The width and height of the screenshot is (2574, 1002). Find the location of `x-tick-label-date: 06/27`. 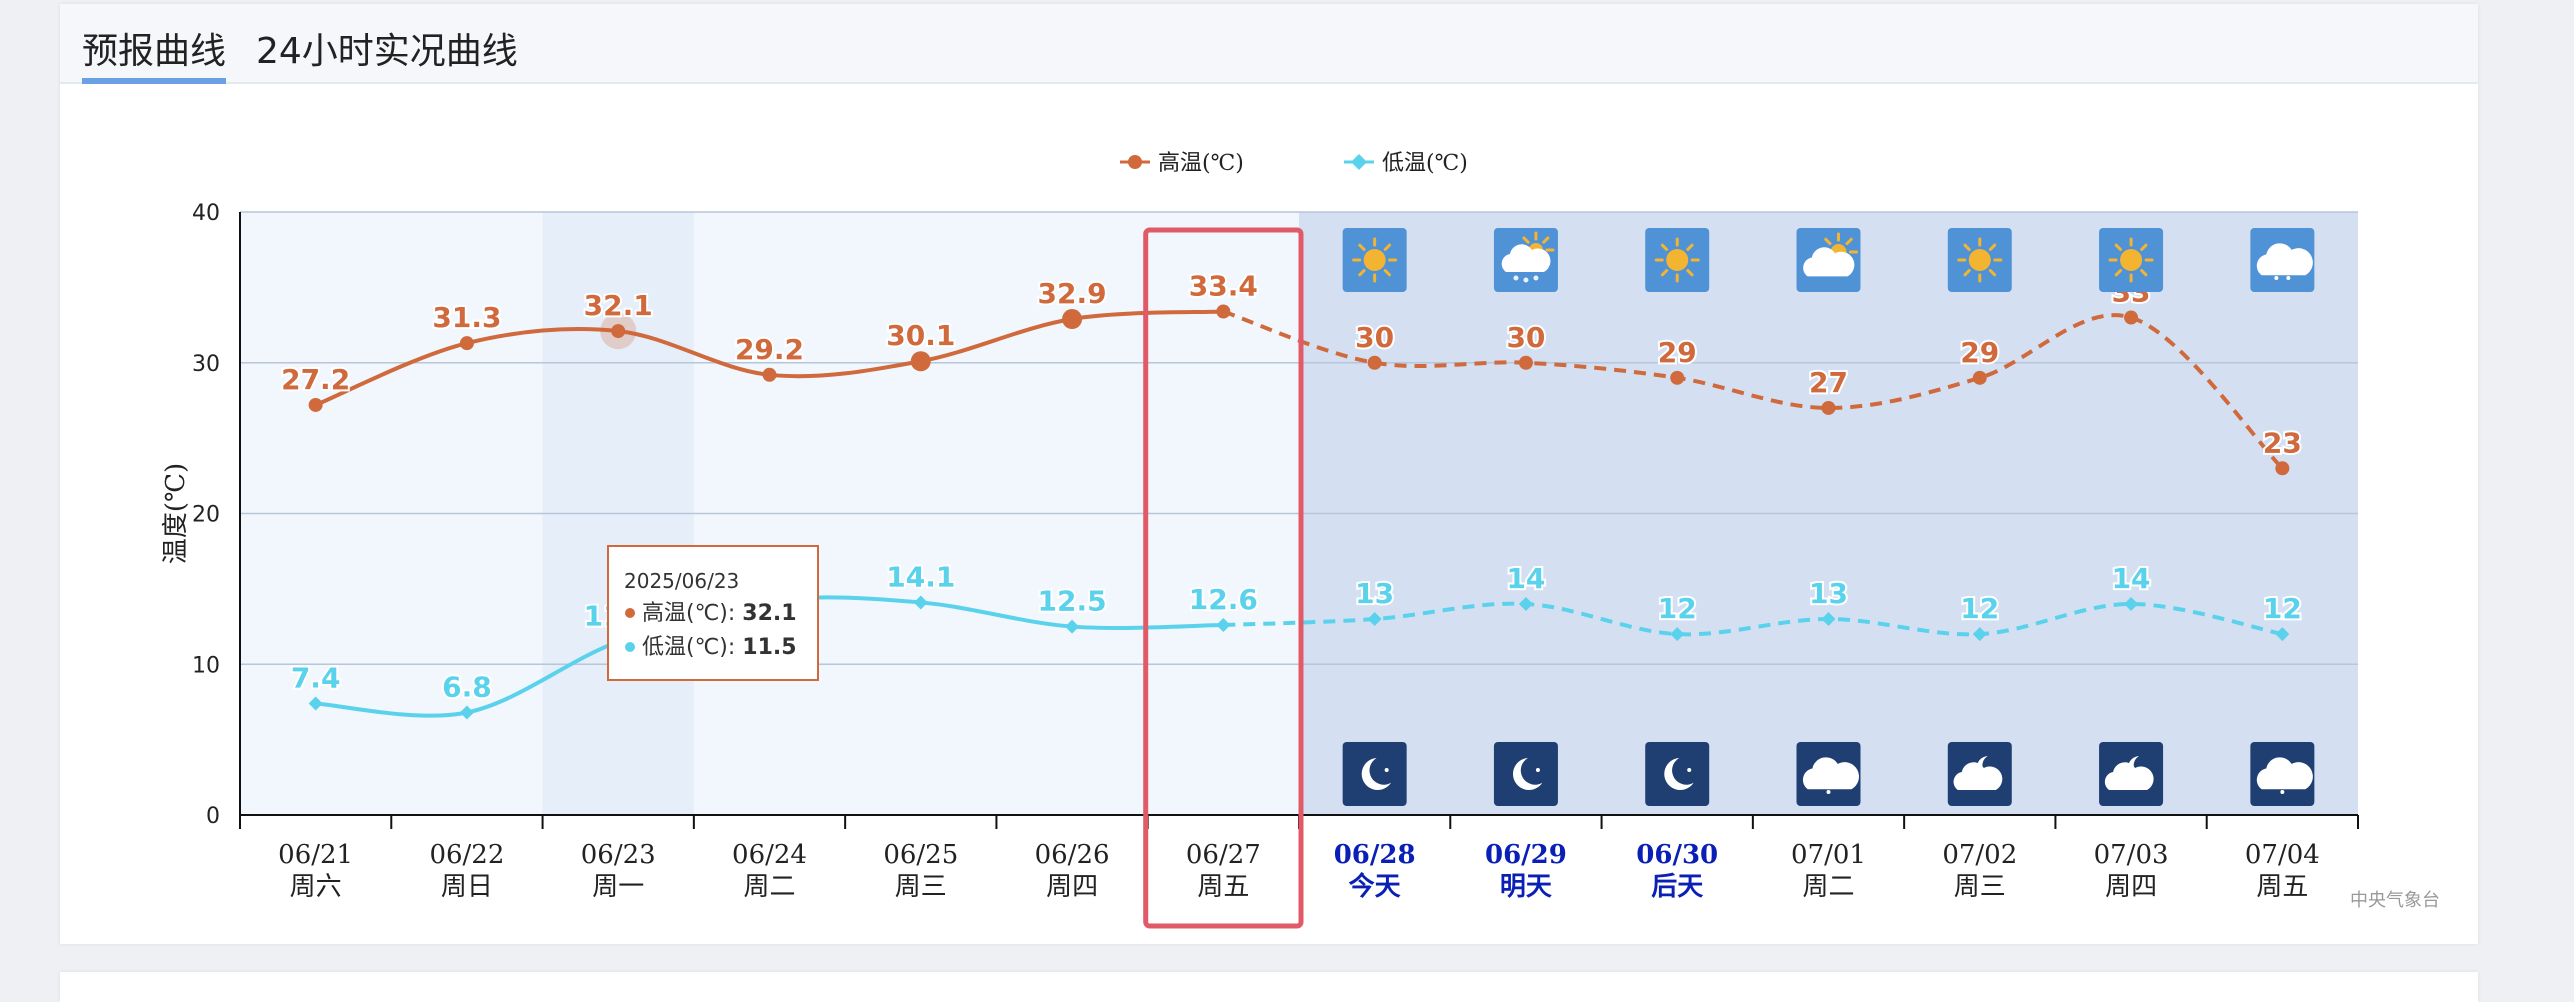

x-tick-label-date: 06/27 is located at coordinates (1223, 855).